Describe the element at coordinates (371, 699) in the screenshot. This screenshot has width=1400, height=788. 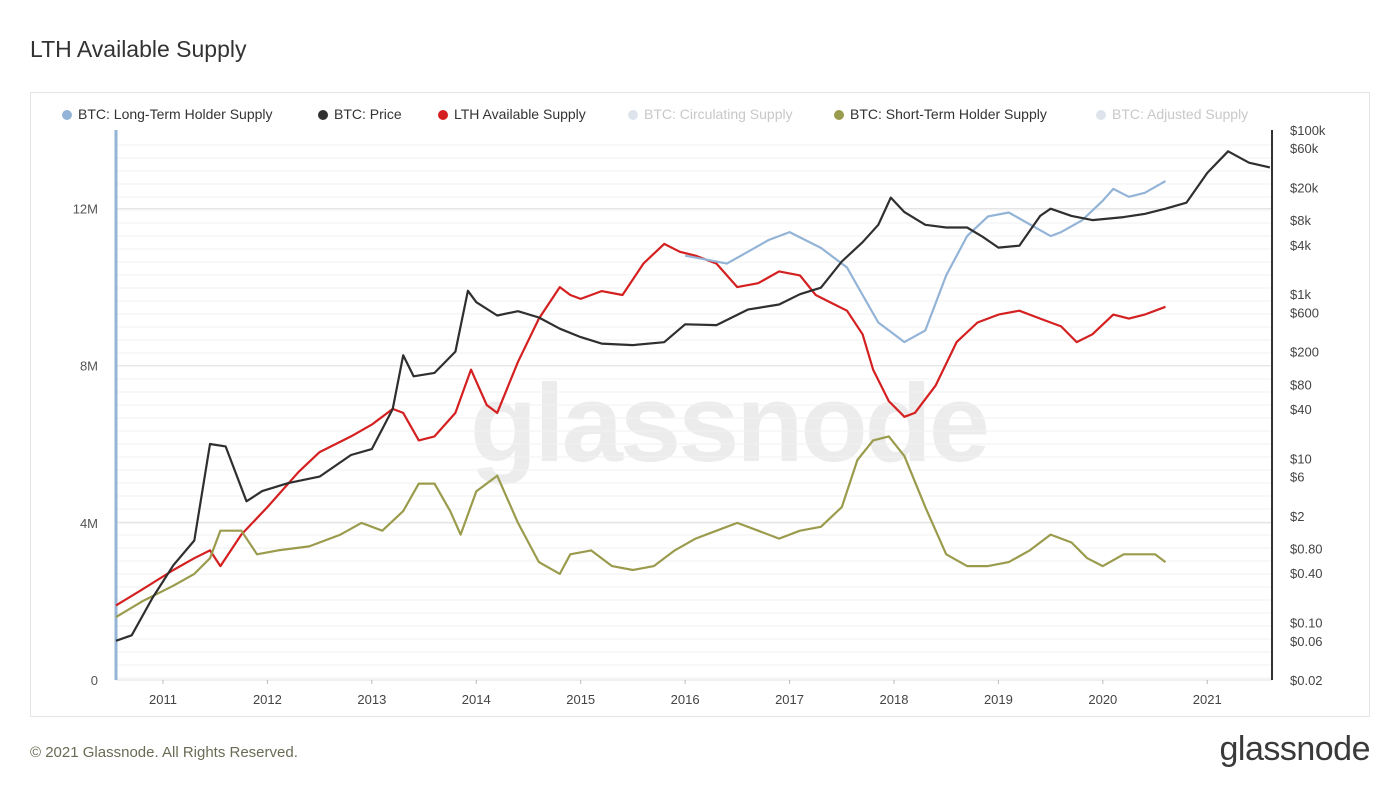
I see `x-tick-label: 2013` at that location.